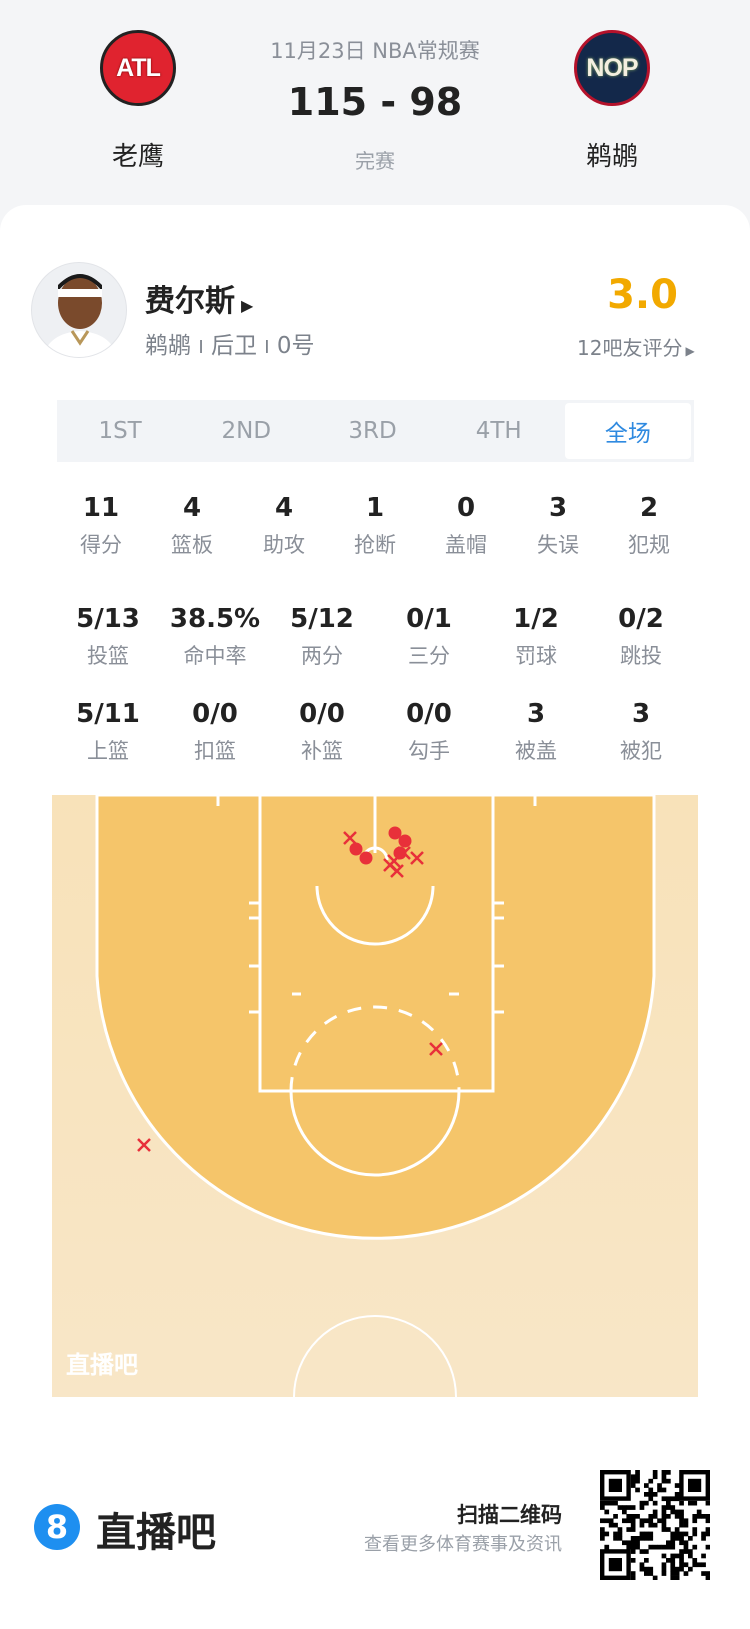  What do you see at coordinates (429, 656) in the screenshot?
I see `stat-label: 三分` at bounding box center [429, 656].